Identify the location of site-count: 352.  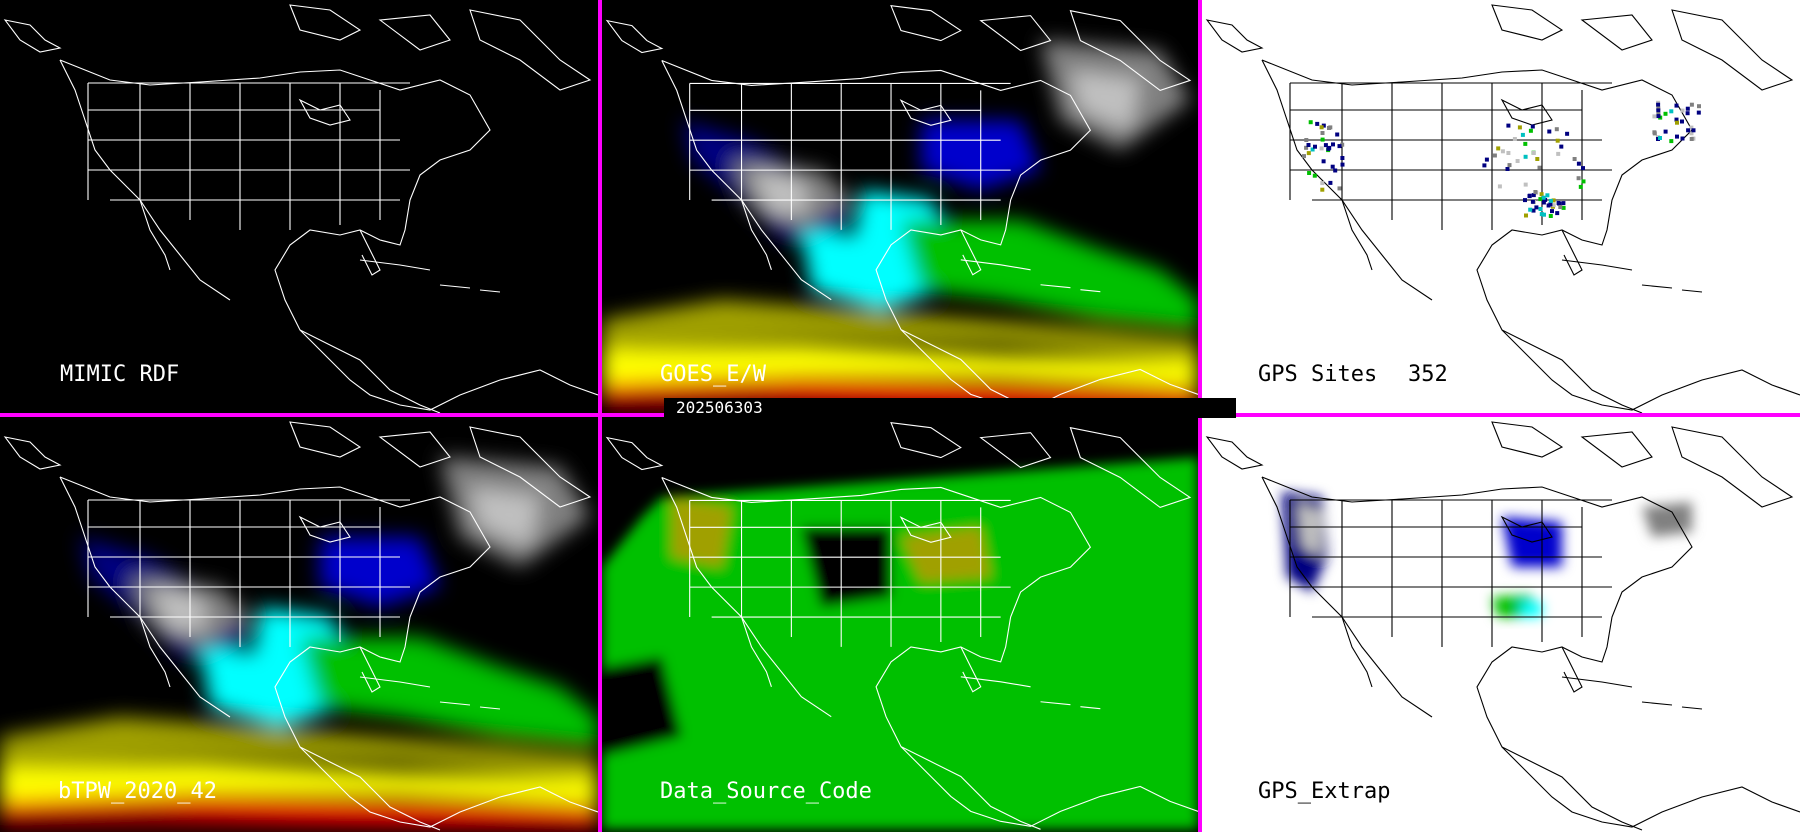
(1428, 374).